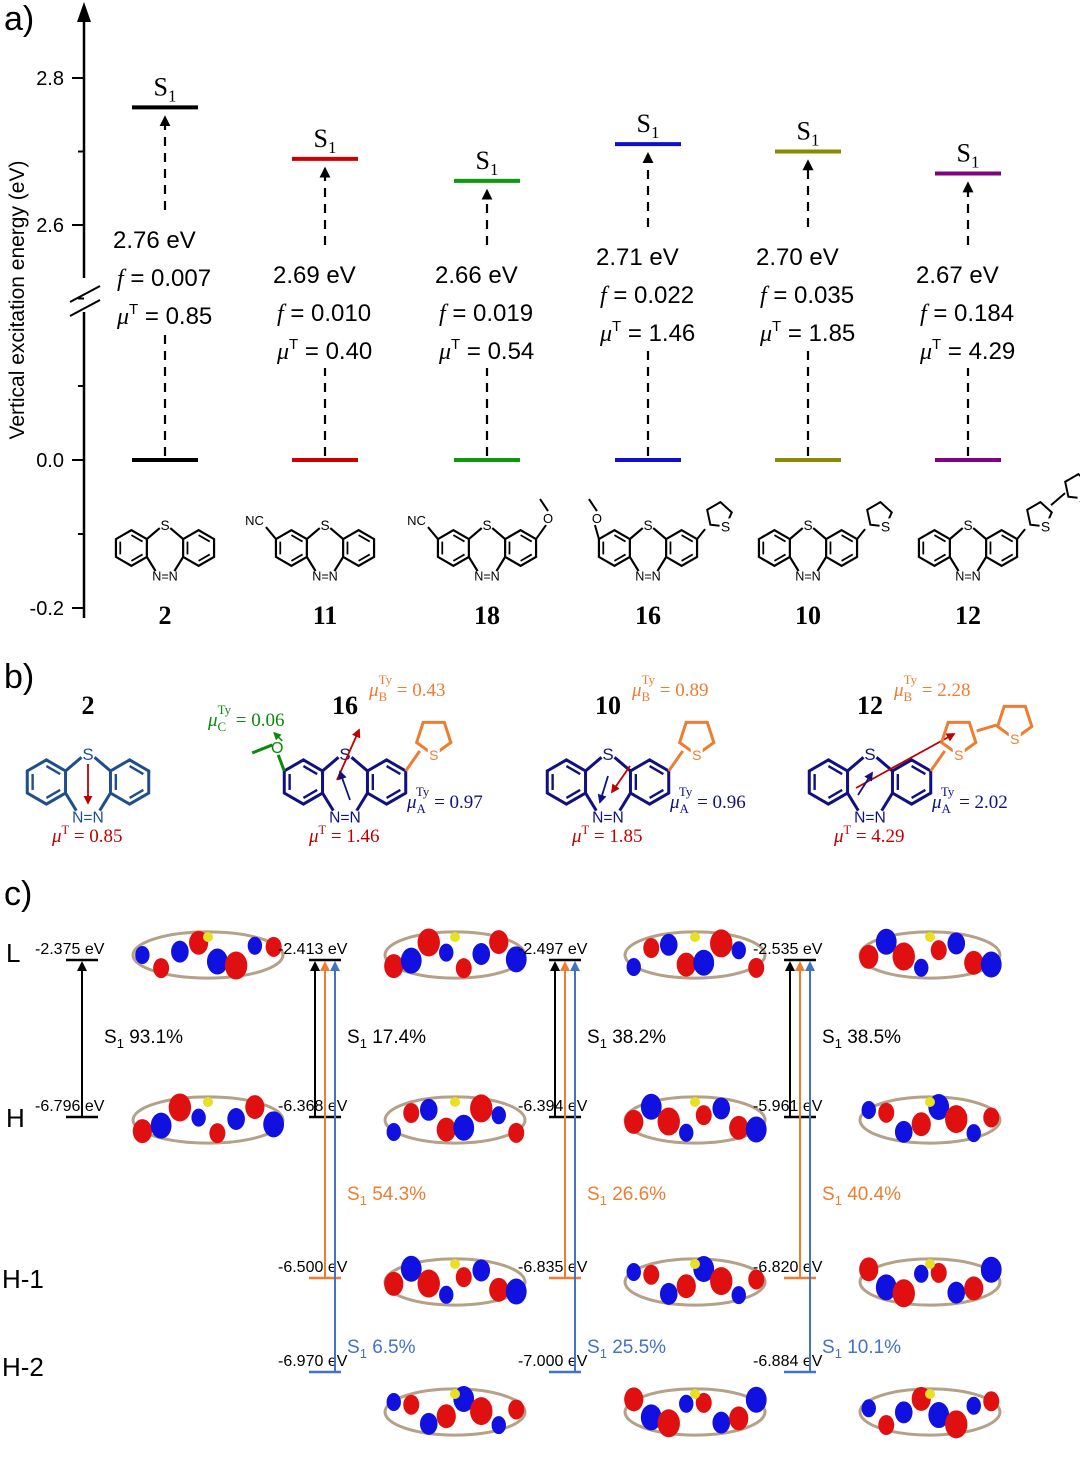  I want to click on aryl-bond, so click(701, 534).